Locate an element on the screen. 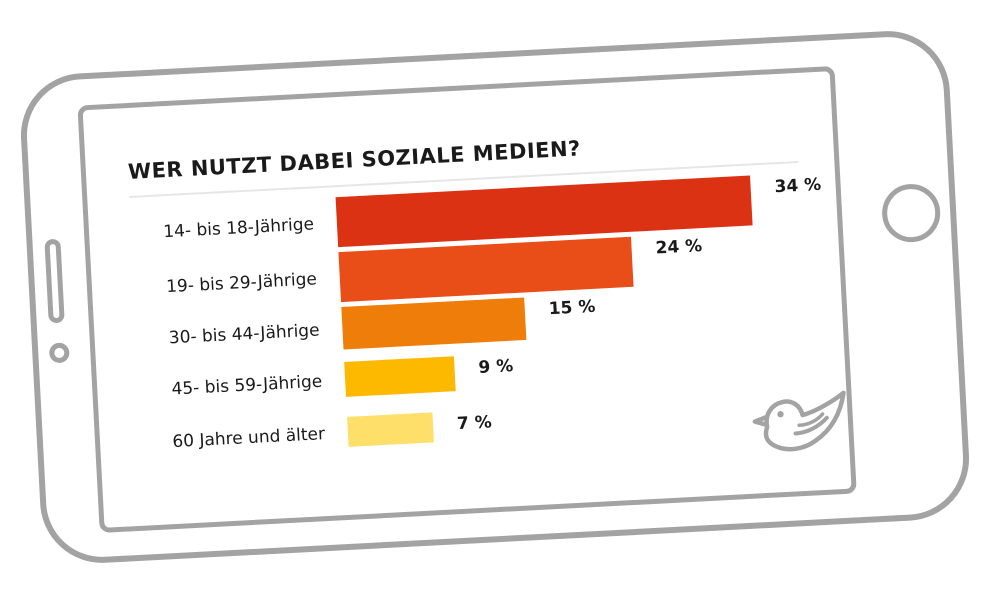 Image resolution: width=1007 pixels, height=600 pixels. home-button is located at coordinates (911, 213).